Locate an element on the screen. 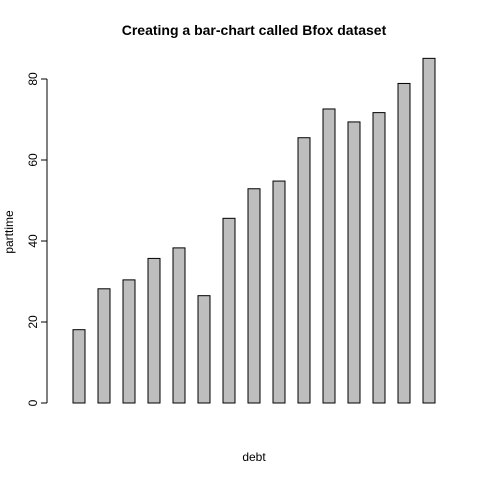 Image resolution: width=480 pixels, height=480 pixels. y-axis: 0 20 40 60 80 is located at coordinates (37, 239).